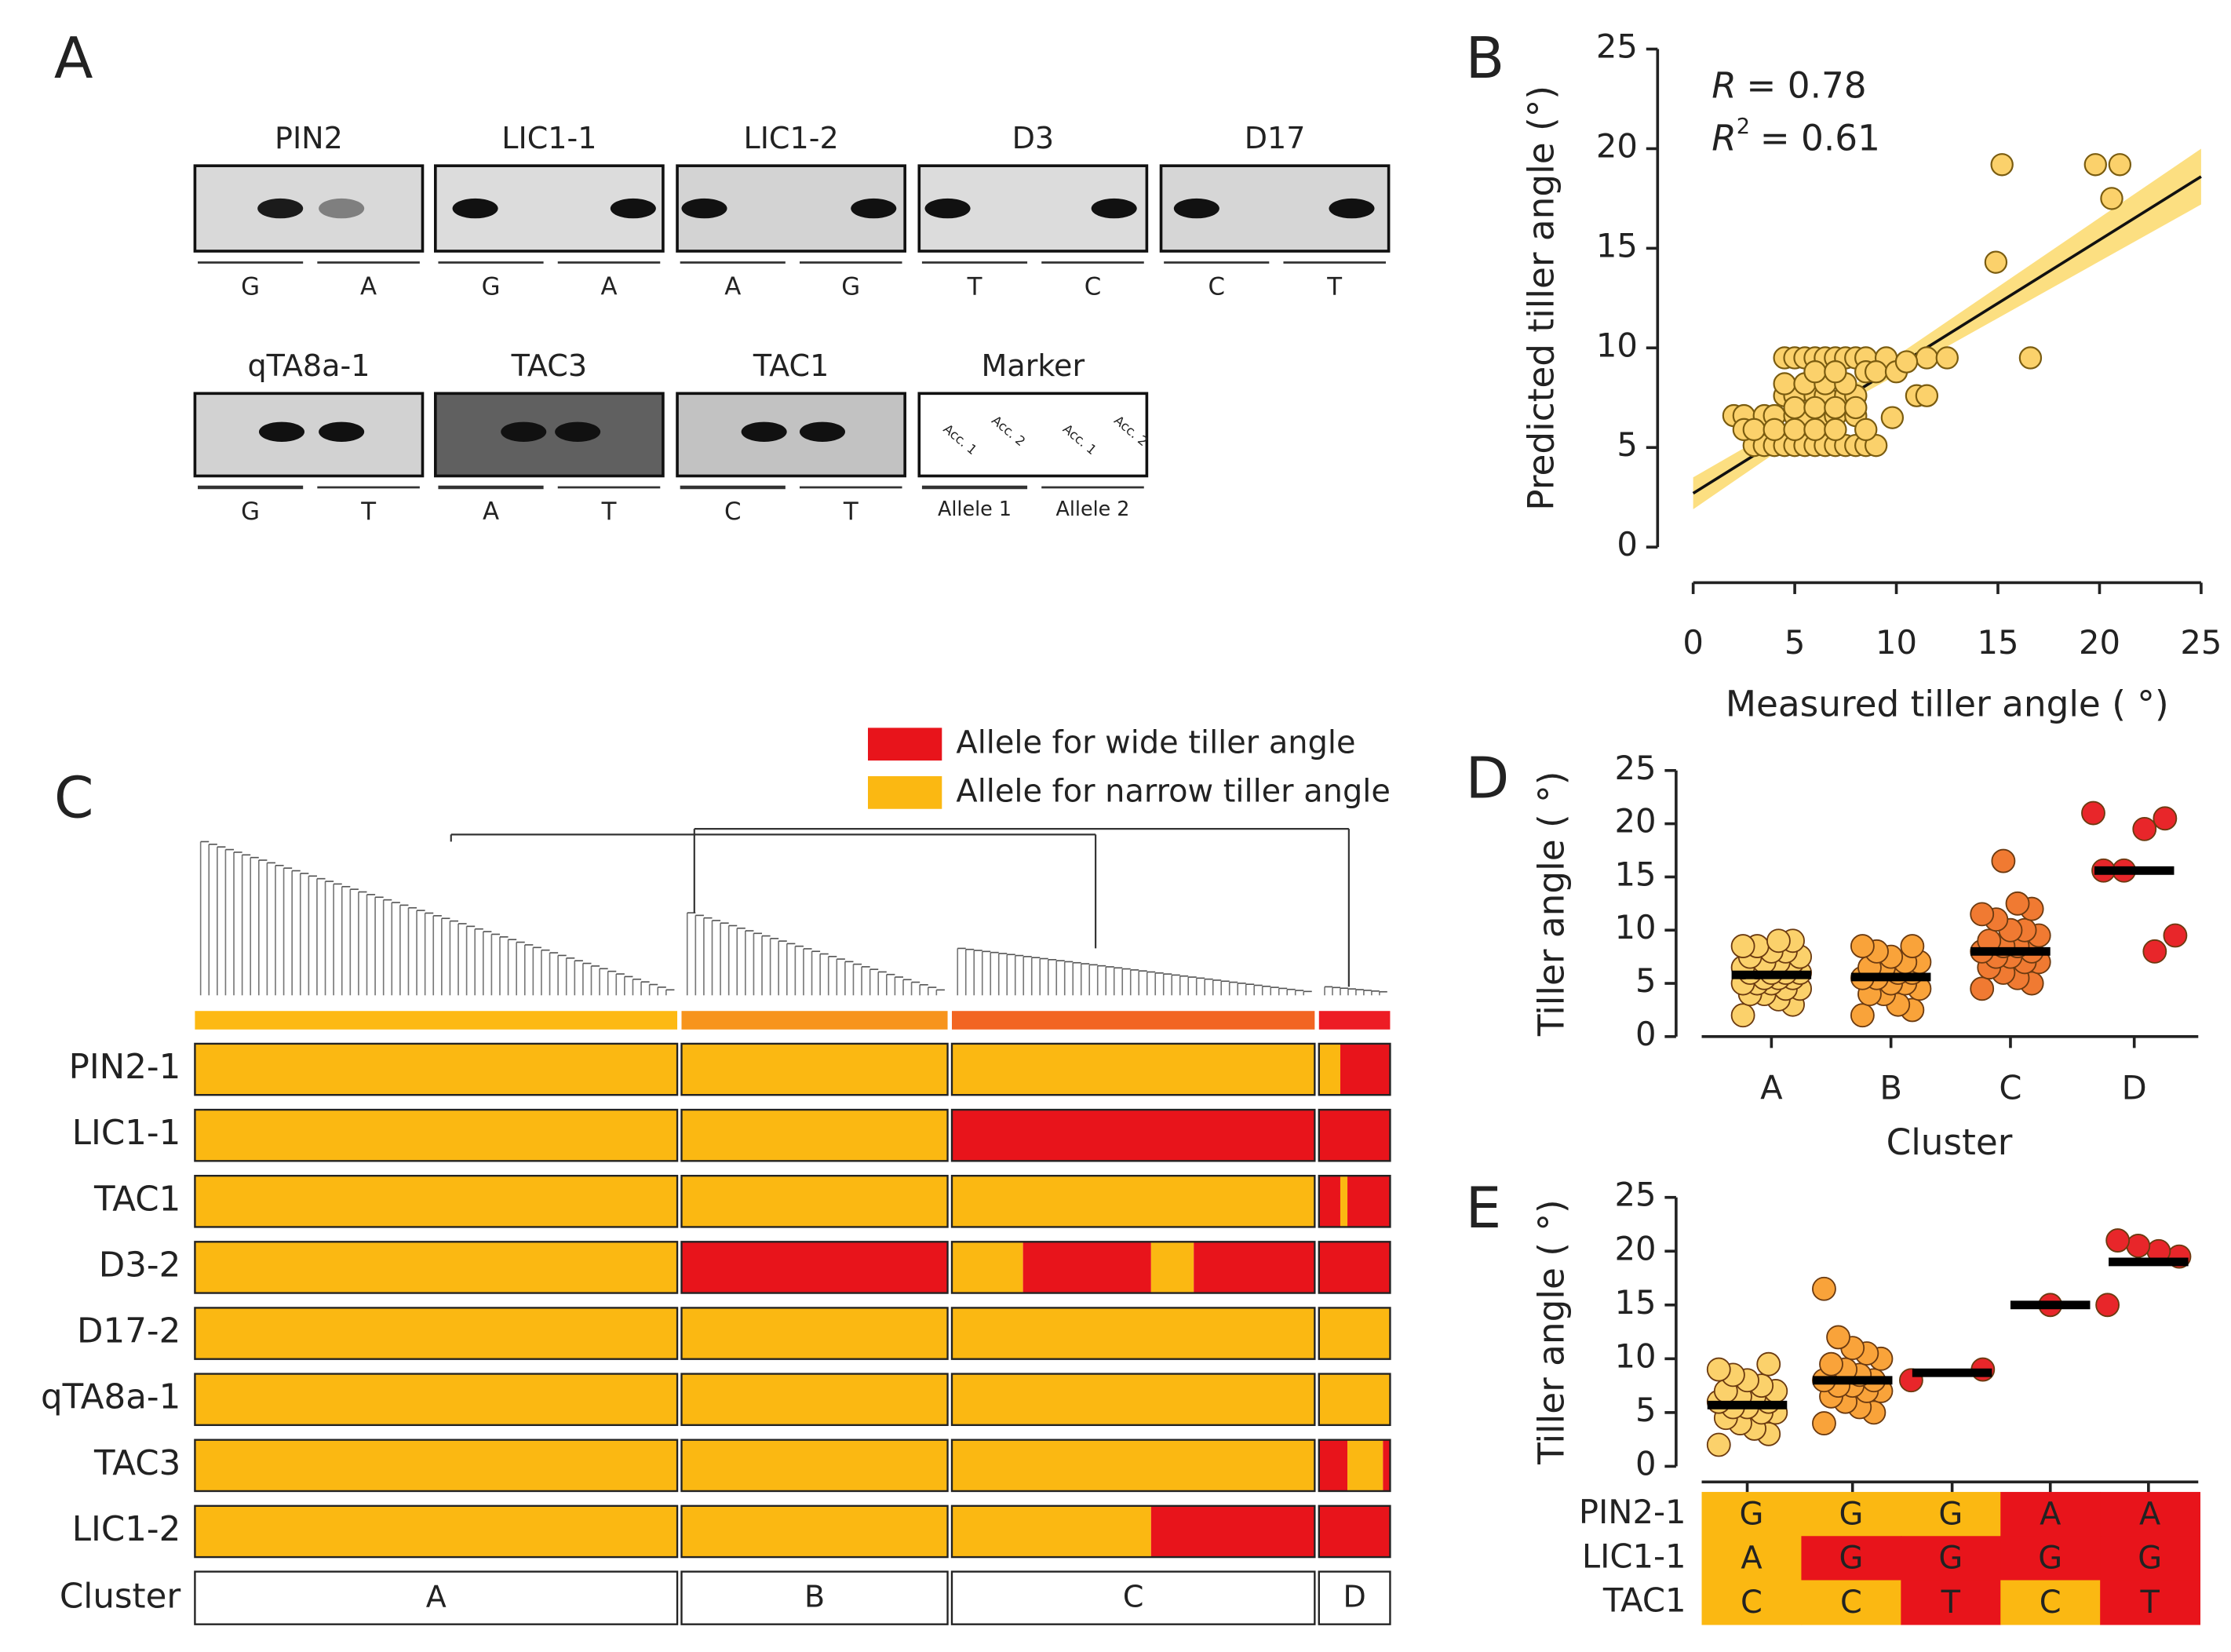 The width and height of the screenshot is (2231, 1652). Describe the element at coordinates (1617, 245) in the screenshot. I see `y-tick-label: 15` at that location.